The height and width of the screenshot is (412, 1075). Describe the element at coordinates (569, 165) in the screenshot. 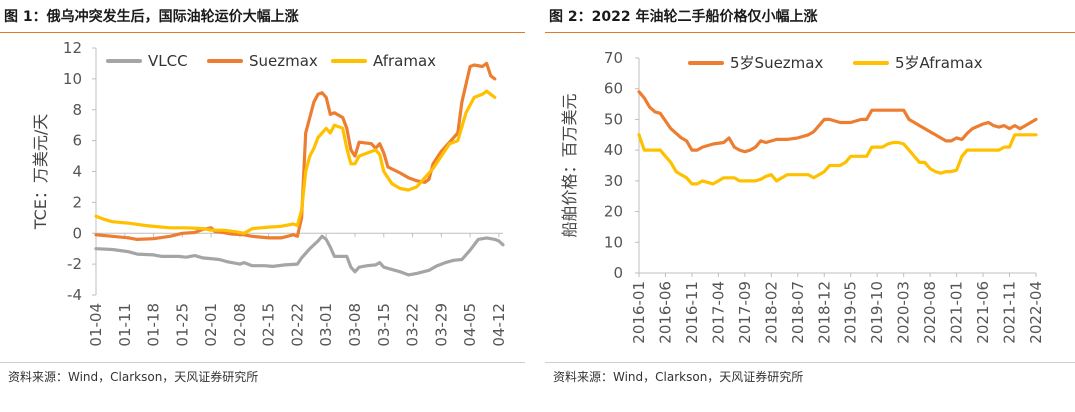

I see `y-axis-title: 船舶价格：百万美元` at that location.